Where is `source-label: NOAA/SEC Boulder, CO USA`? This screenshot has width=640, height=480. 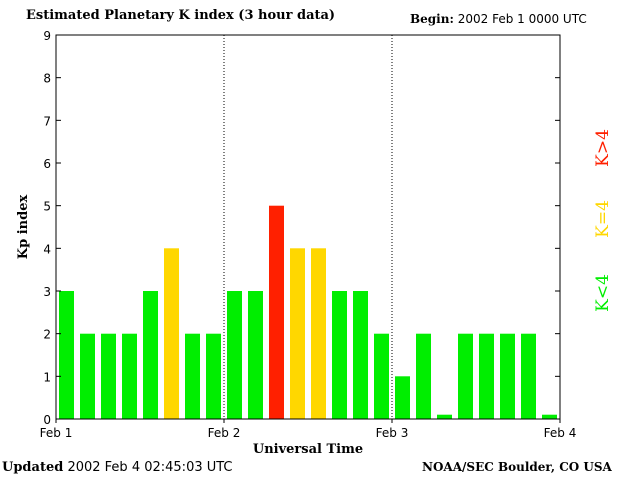 source-label: NOAA/SEC Boulder, CO USA is located at coordinates (517, 467).